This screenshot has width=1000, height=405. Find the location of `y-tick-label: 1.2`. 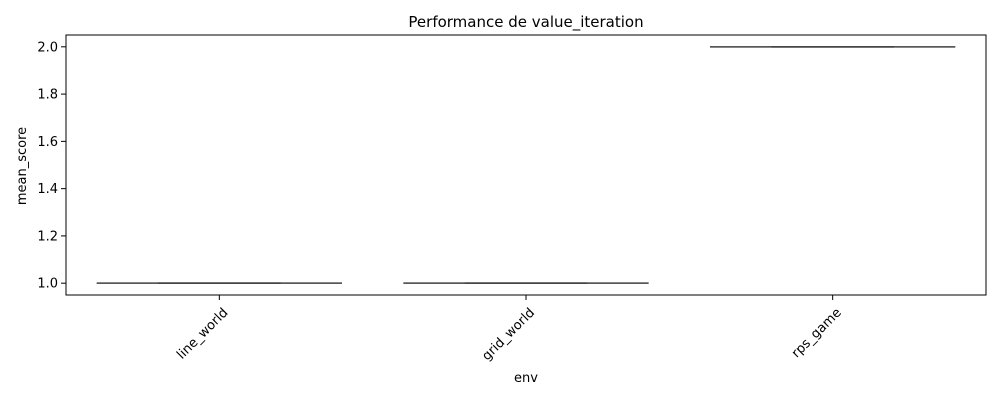

y-tick-label: 1.2 is located at coordinates (47, 236).